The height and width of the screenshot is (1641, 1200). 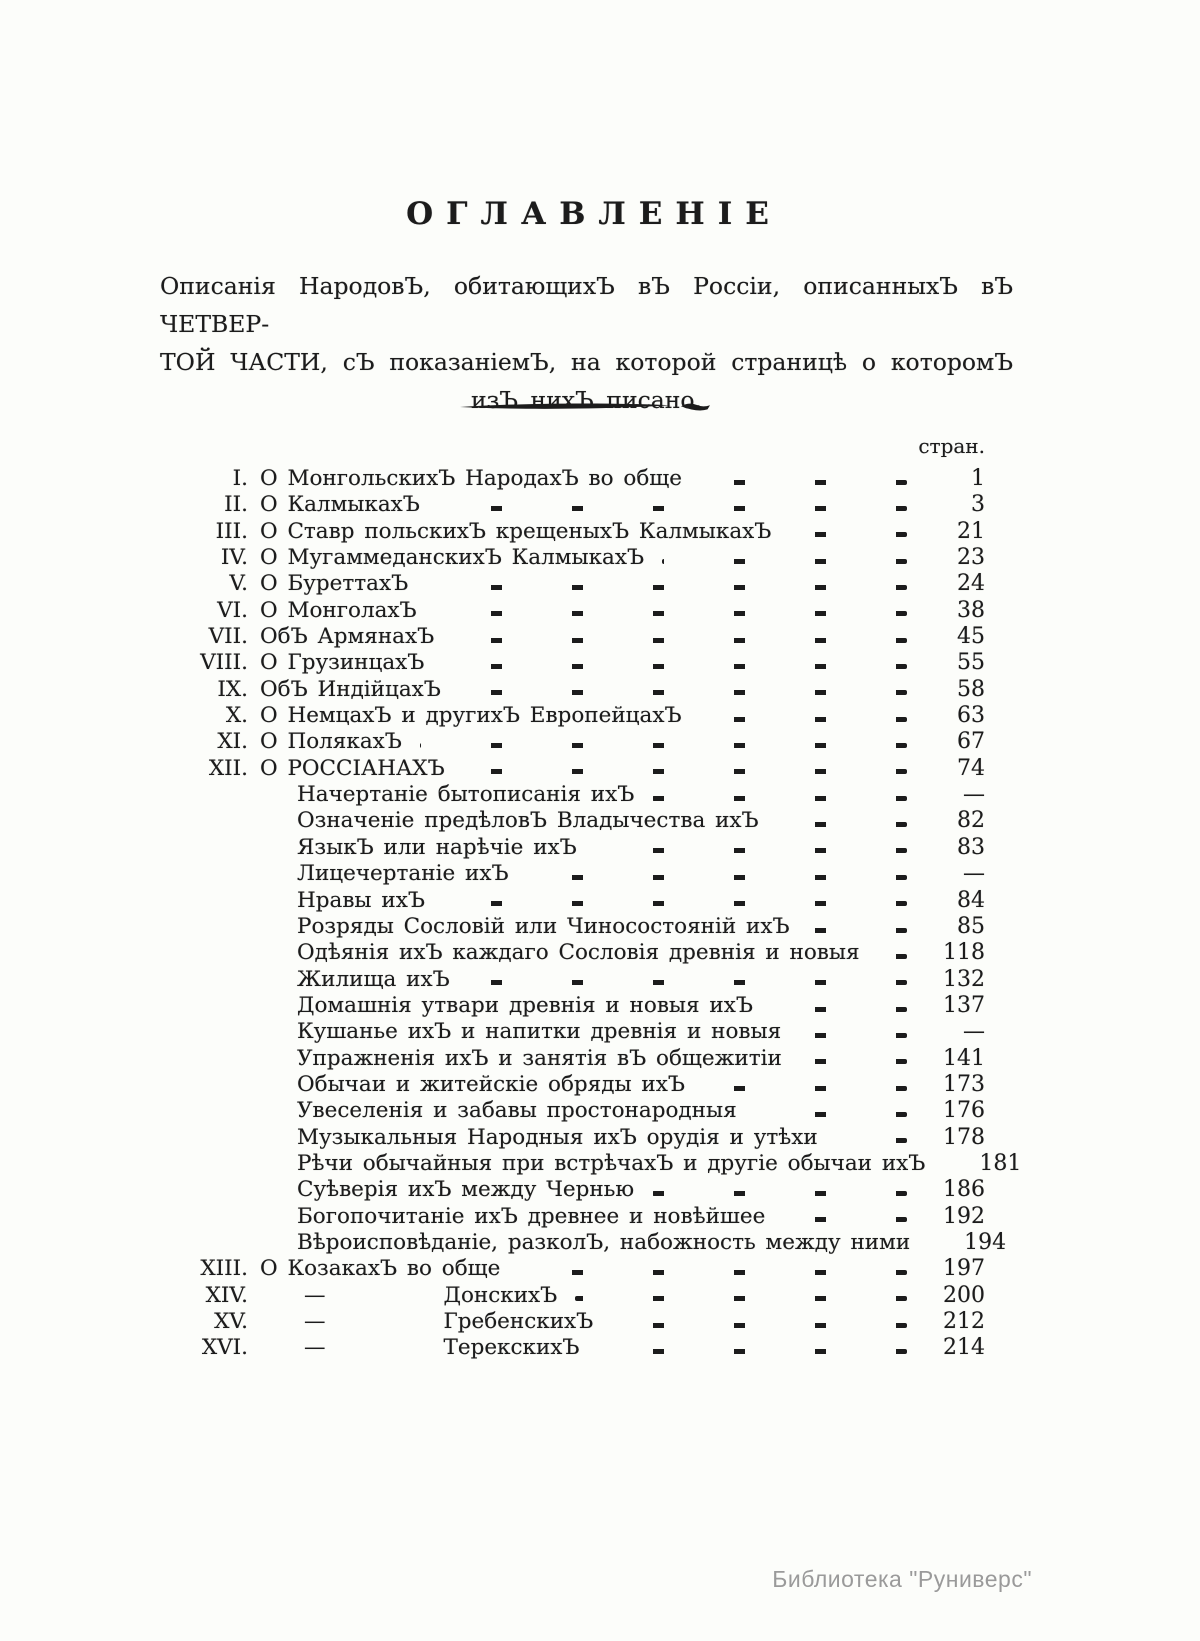 I want to click on toc-row-title: Означеніе предѣловЪ Владычества ихЪ, so click(x=528, y=821).